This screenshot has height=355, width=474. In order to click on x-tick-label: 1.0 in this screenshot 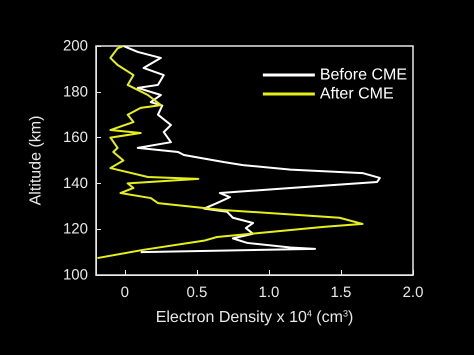, I will do `click(269, 292)`.